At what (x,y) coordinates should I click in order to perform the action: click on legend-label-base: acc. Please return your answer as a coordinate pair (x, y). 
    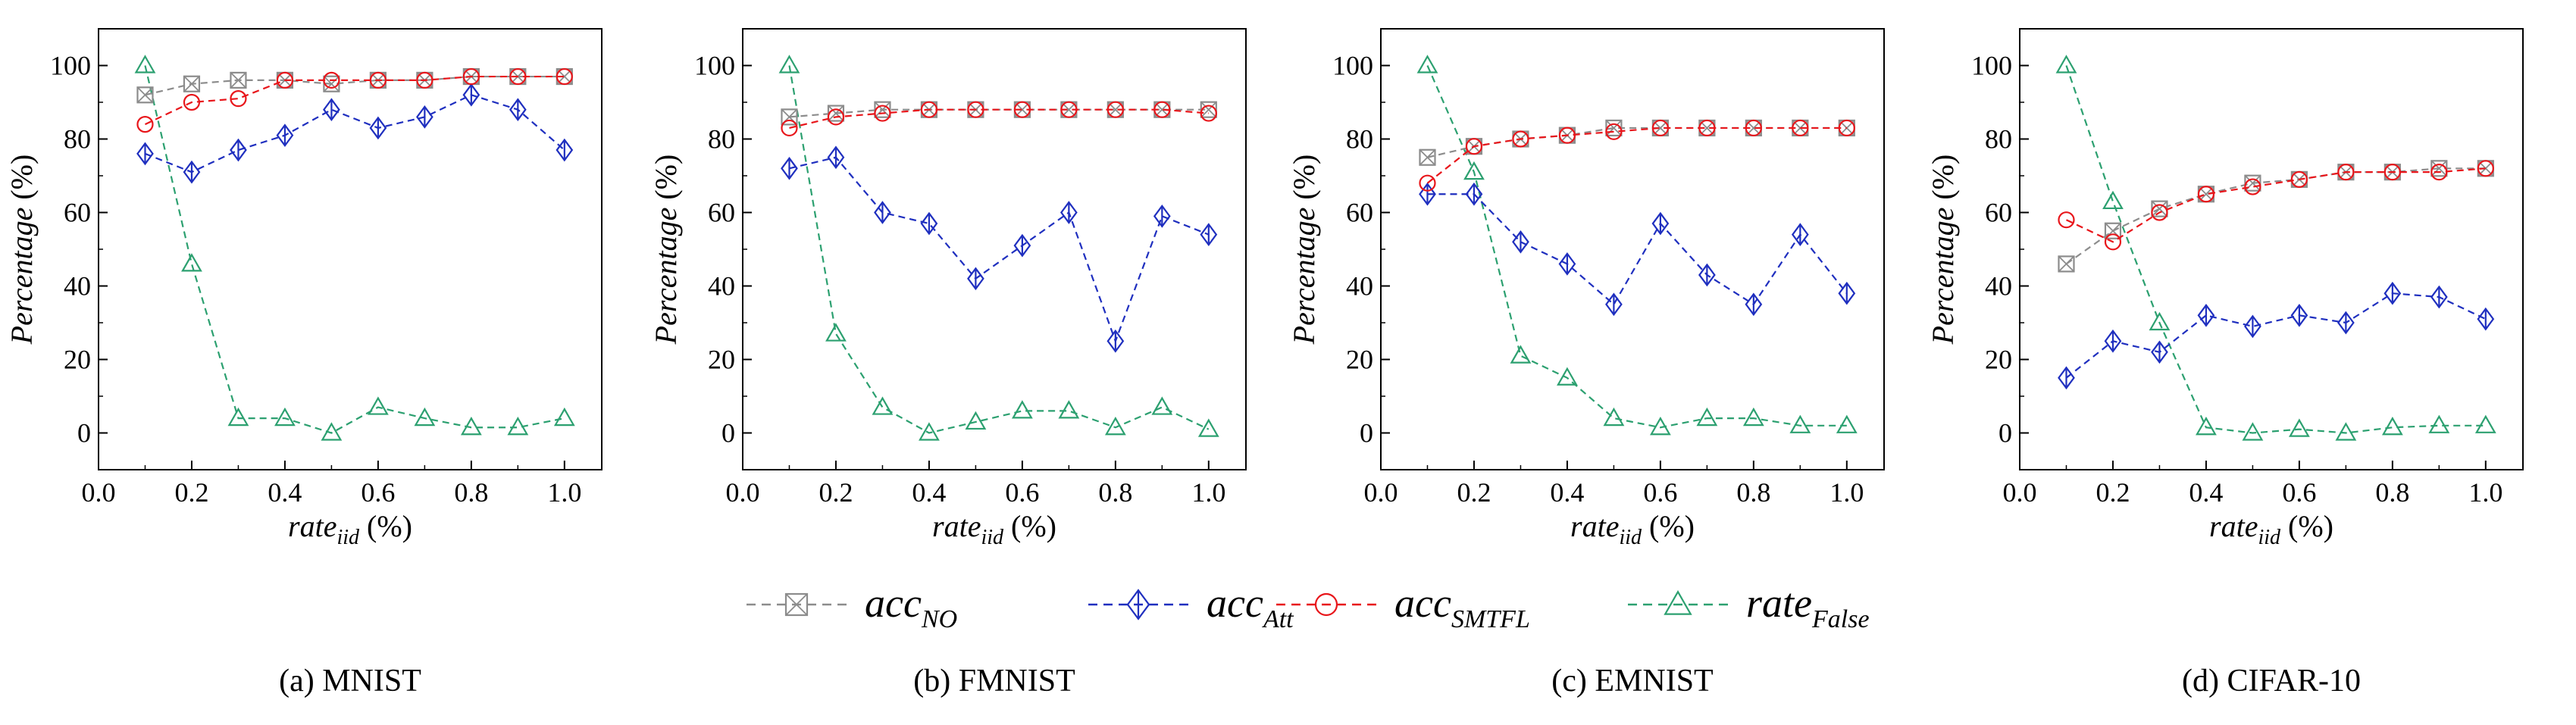
    Looking at the image, I should click on (1423, 603).